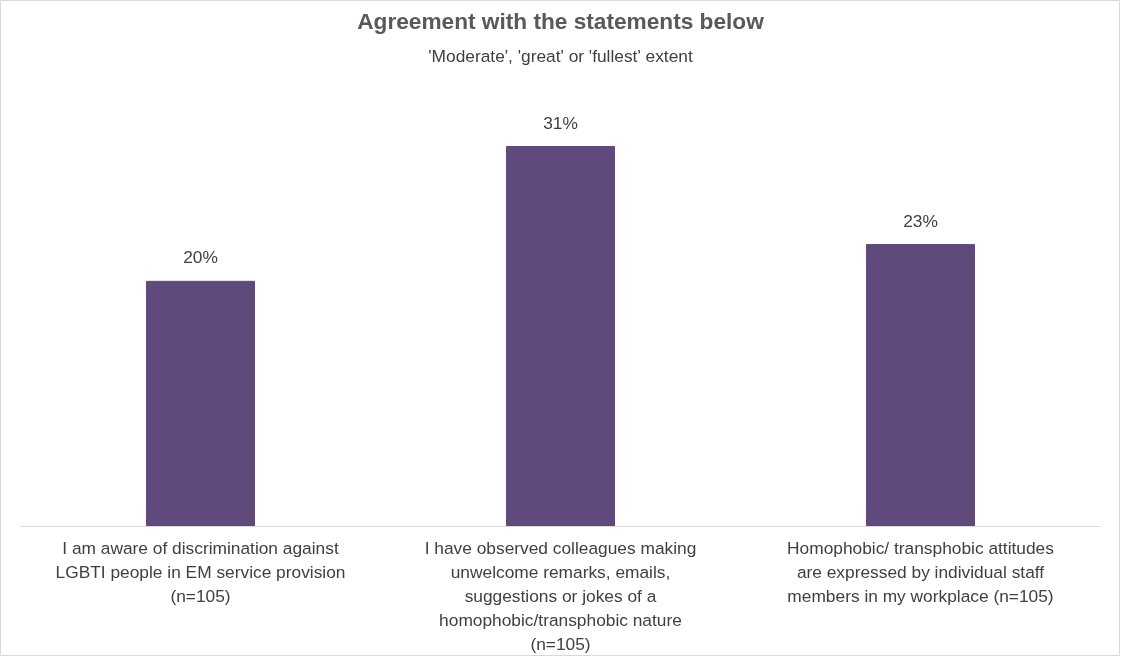 Image resolution: width=1130 pixels, height=666 pixels. What do you see at coordinates (920, 220) in the screenshot?
I see `data-label: 23%` at bounding box center [920, 220].